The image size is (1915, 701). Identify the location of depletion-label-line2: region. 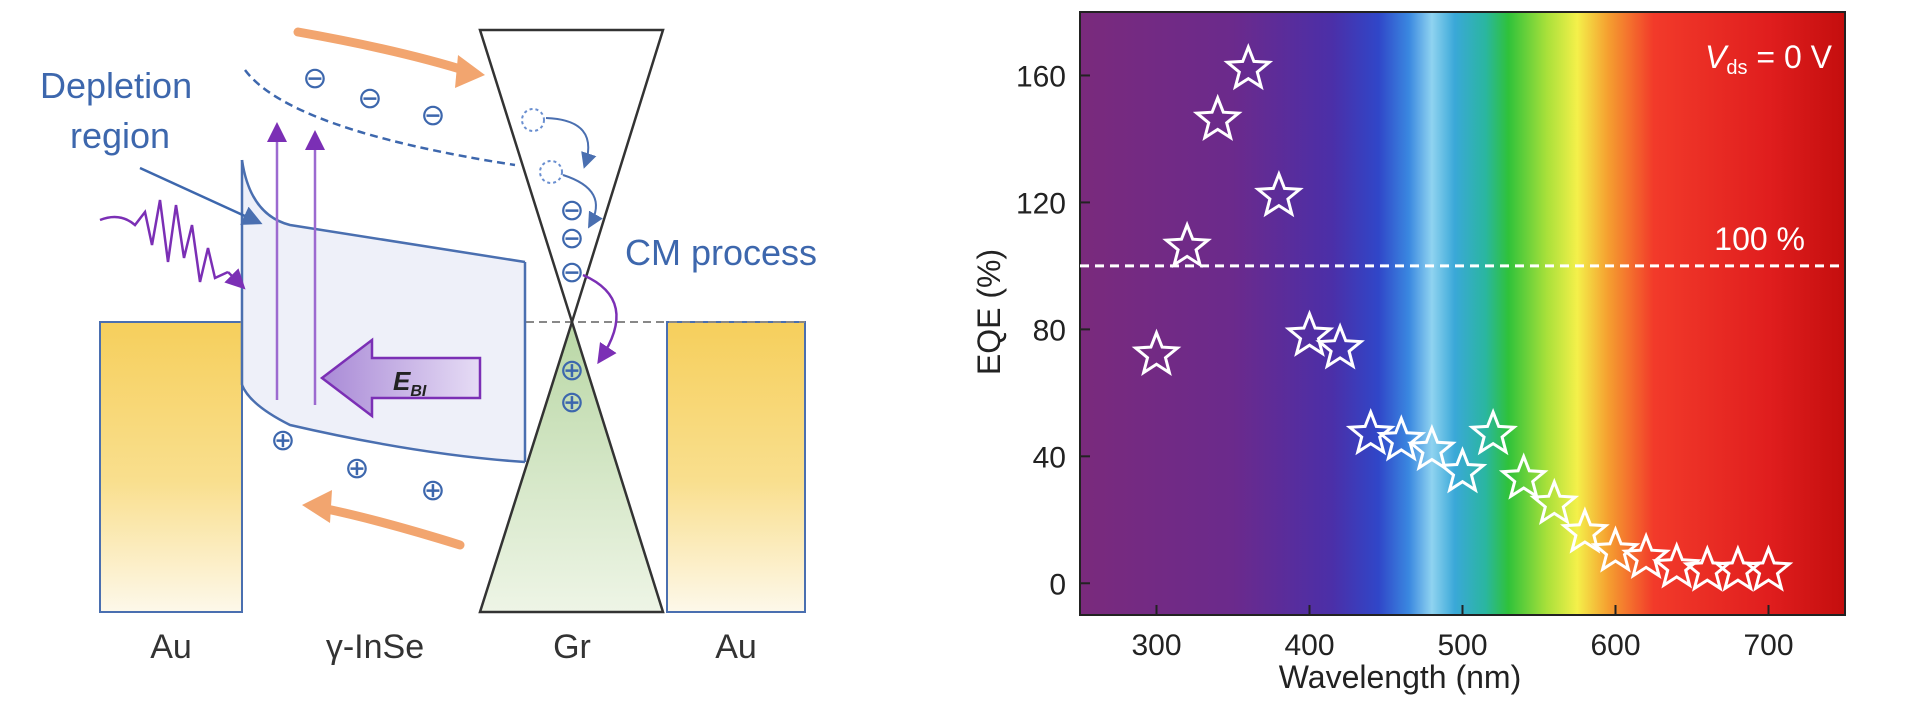
(120, 135).